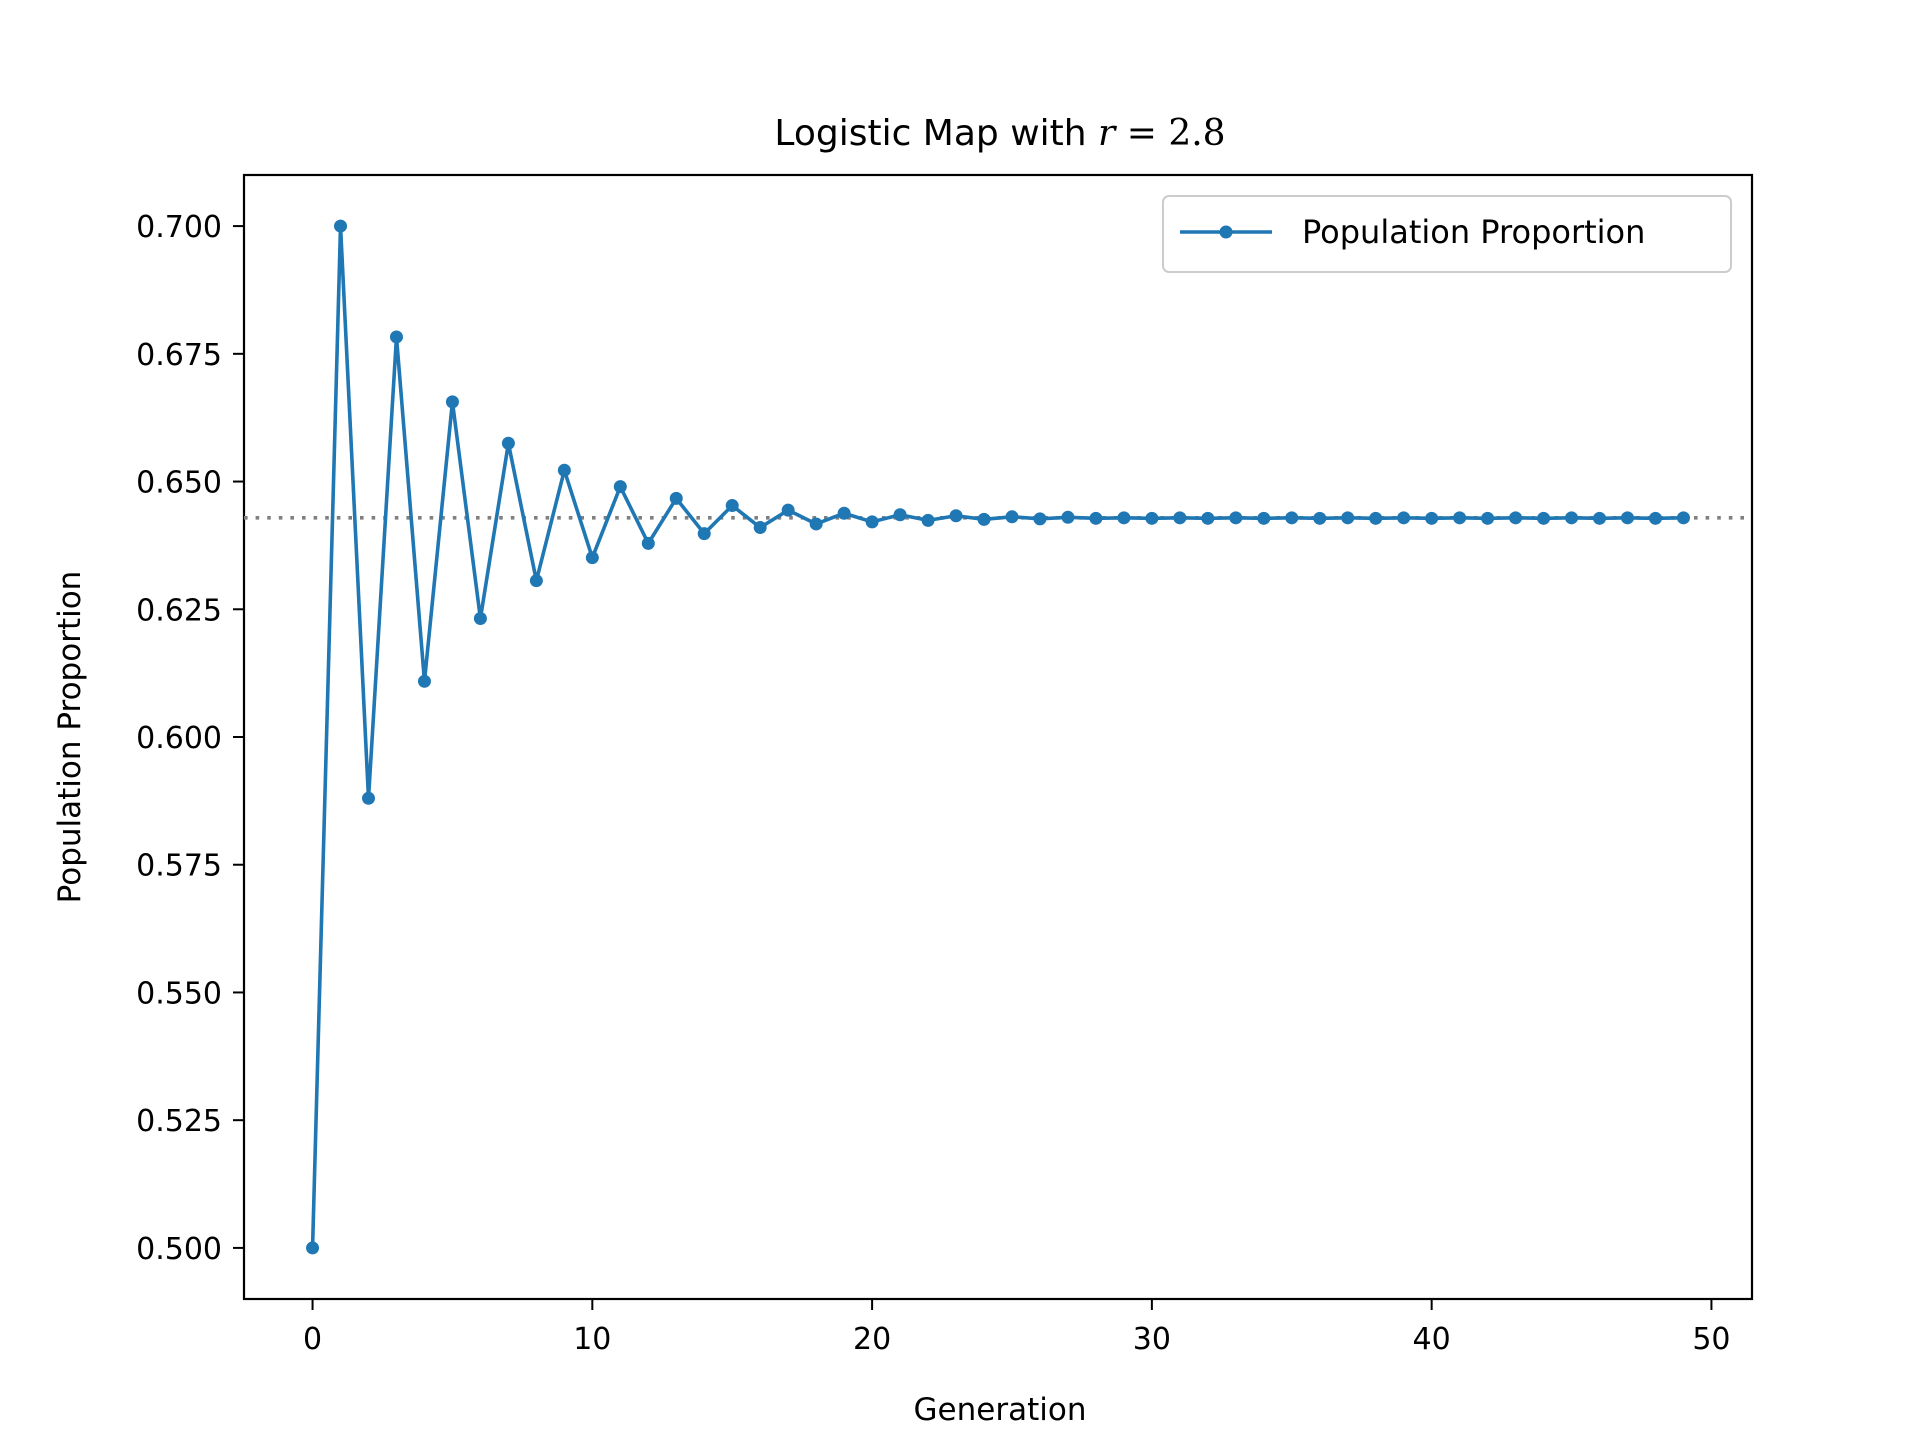 This screenshot has width=1920, height=1440. I want to click on legend-series-swatch-marker, so click(1226, 232).